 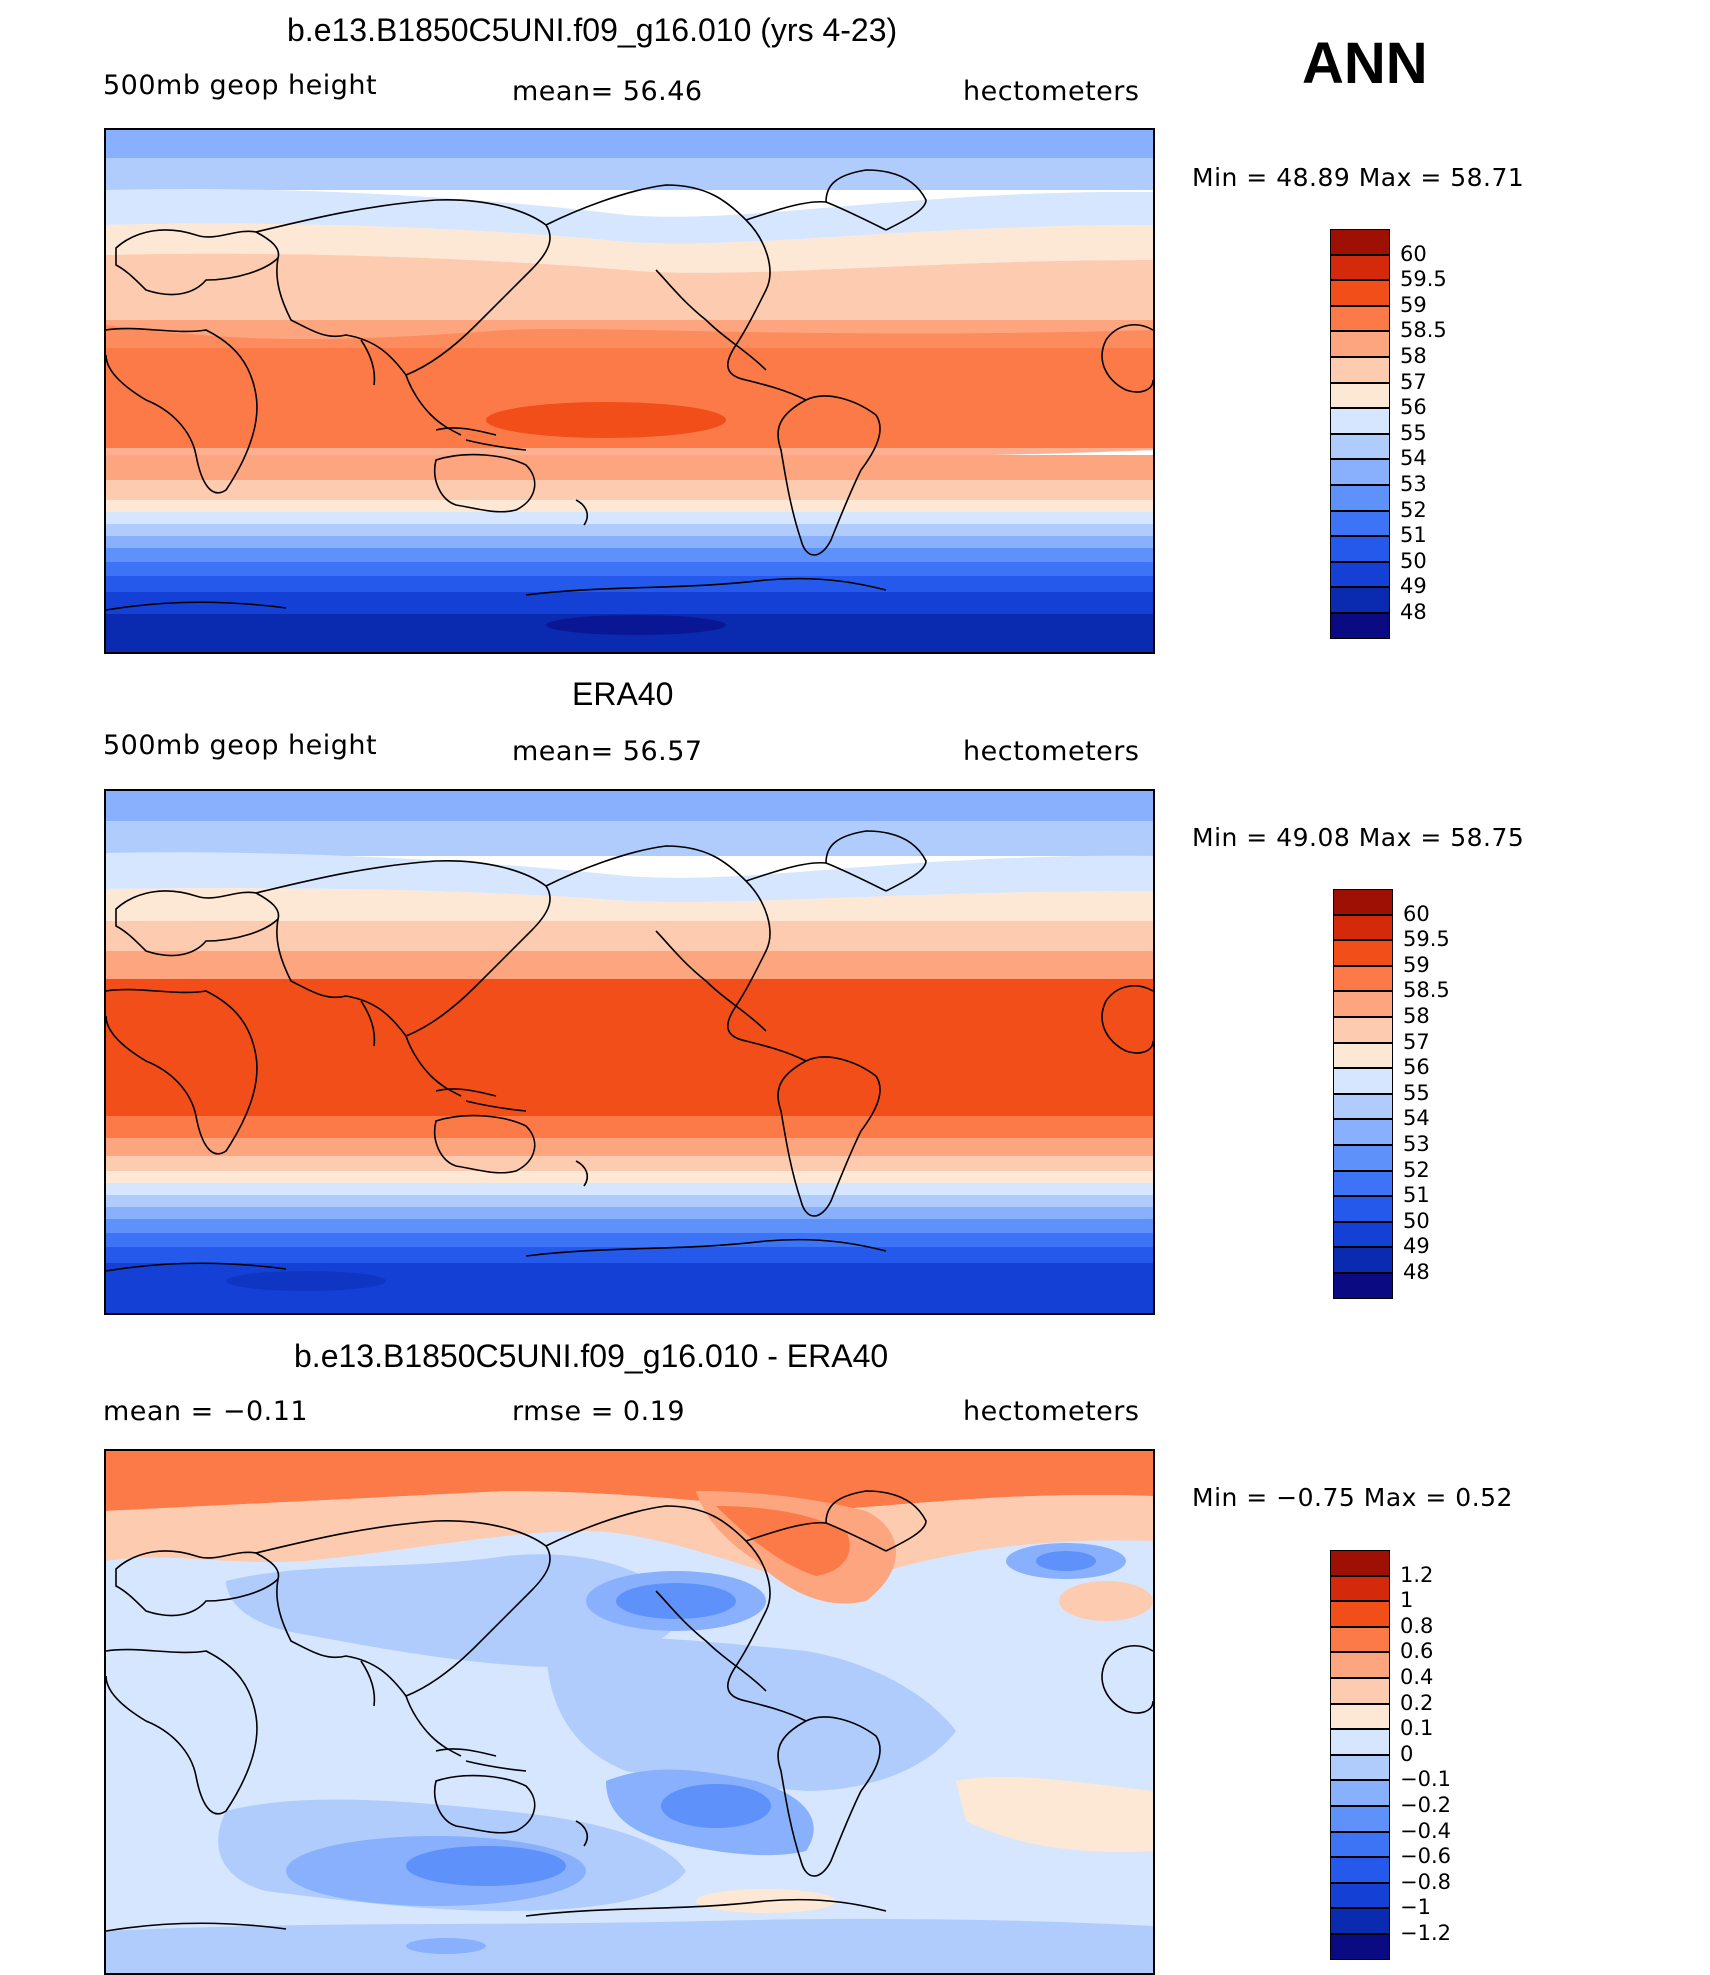 What do you see at coordinates (1417, 1728) in the screenshot?
I see `colorbar-label: 0.1` at bounding box center [1417, 1728].